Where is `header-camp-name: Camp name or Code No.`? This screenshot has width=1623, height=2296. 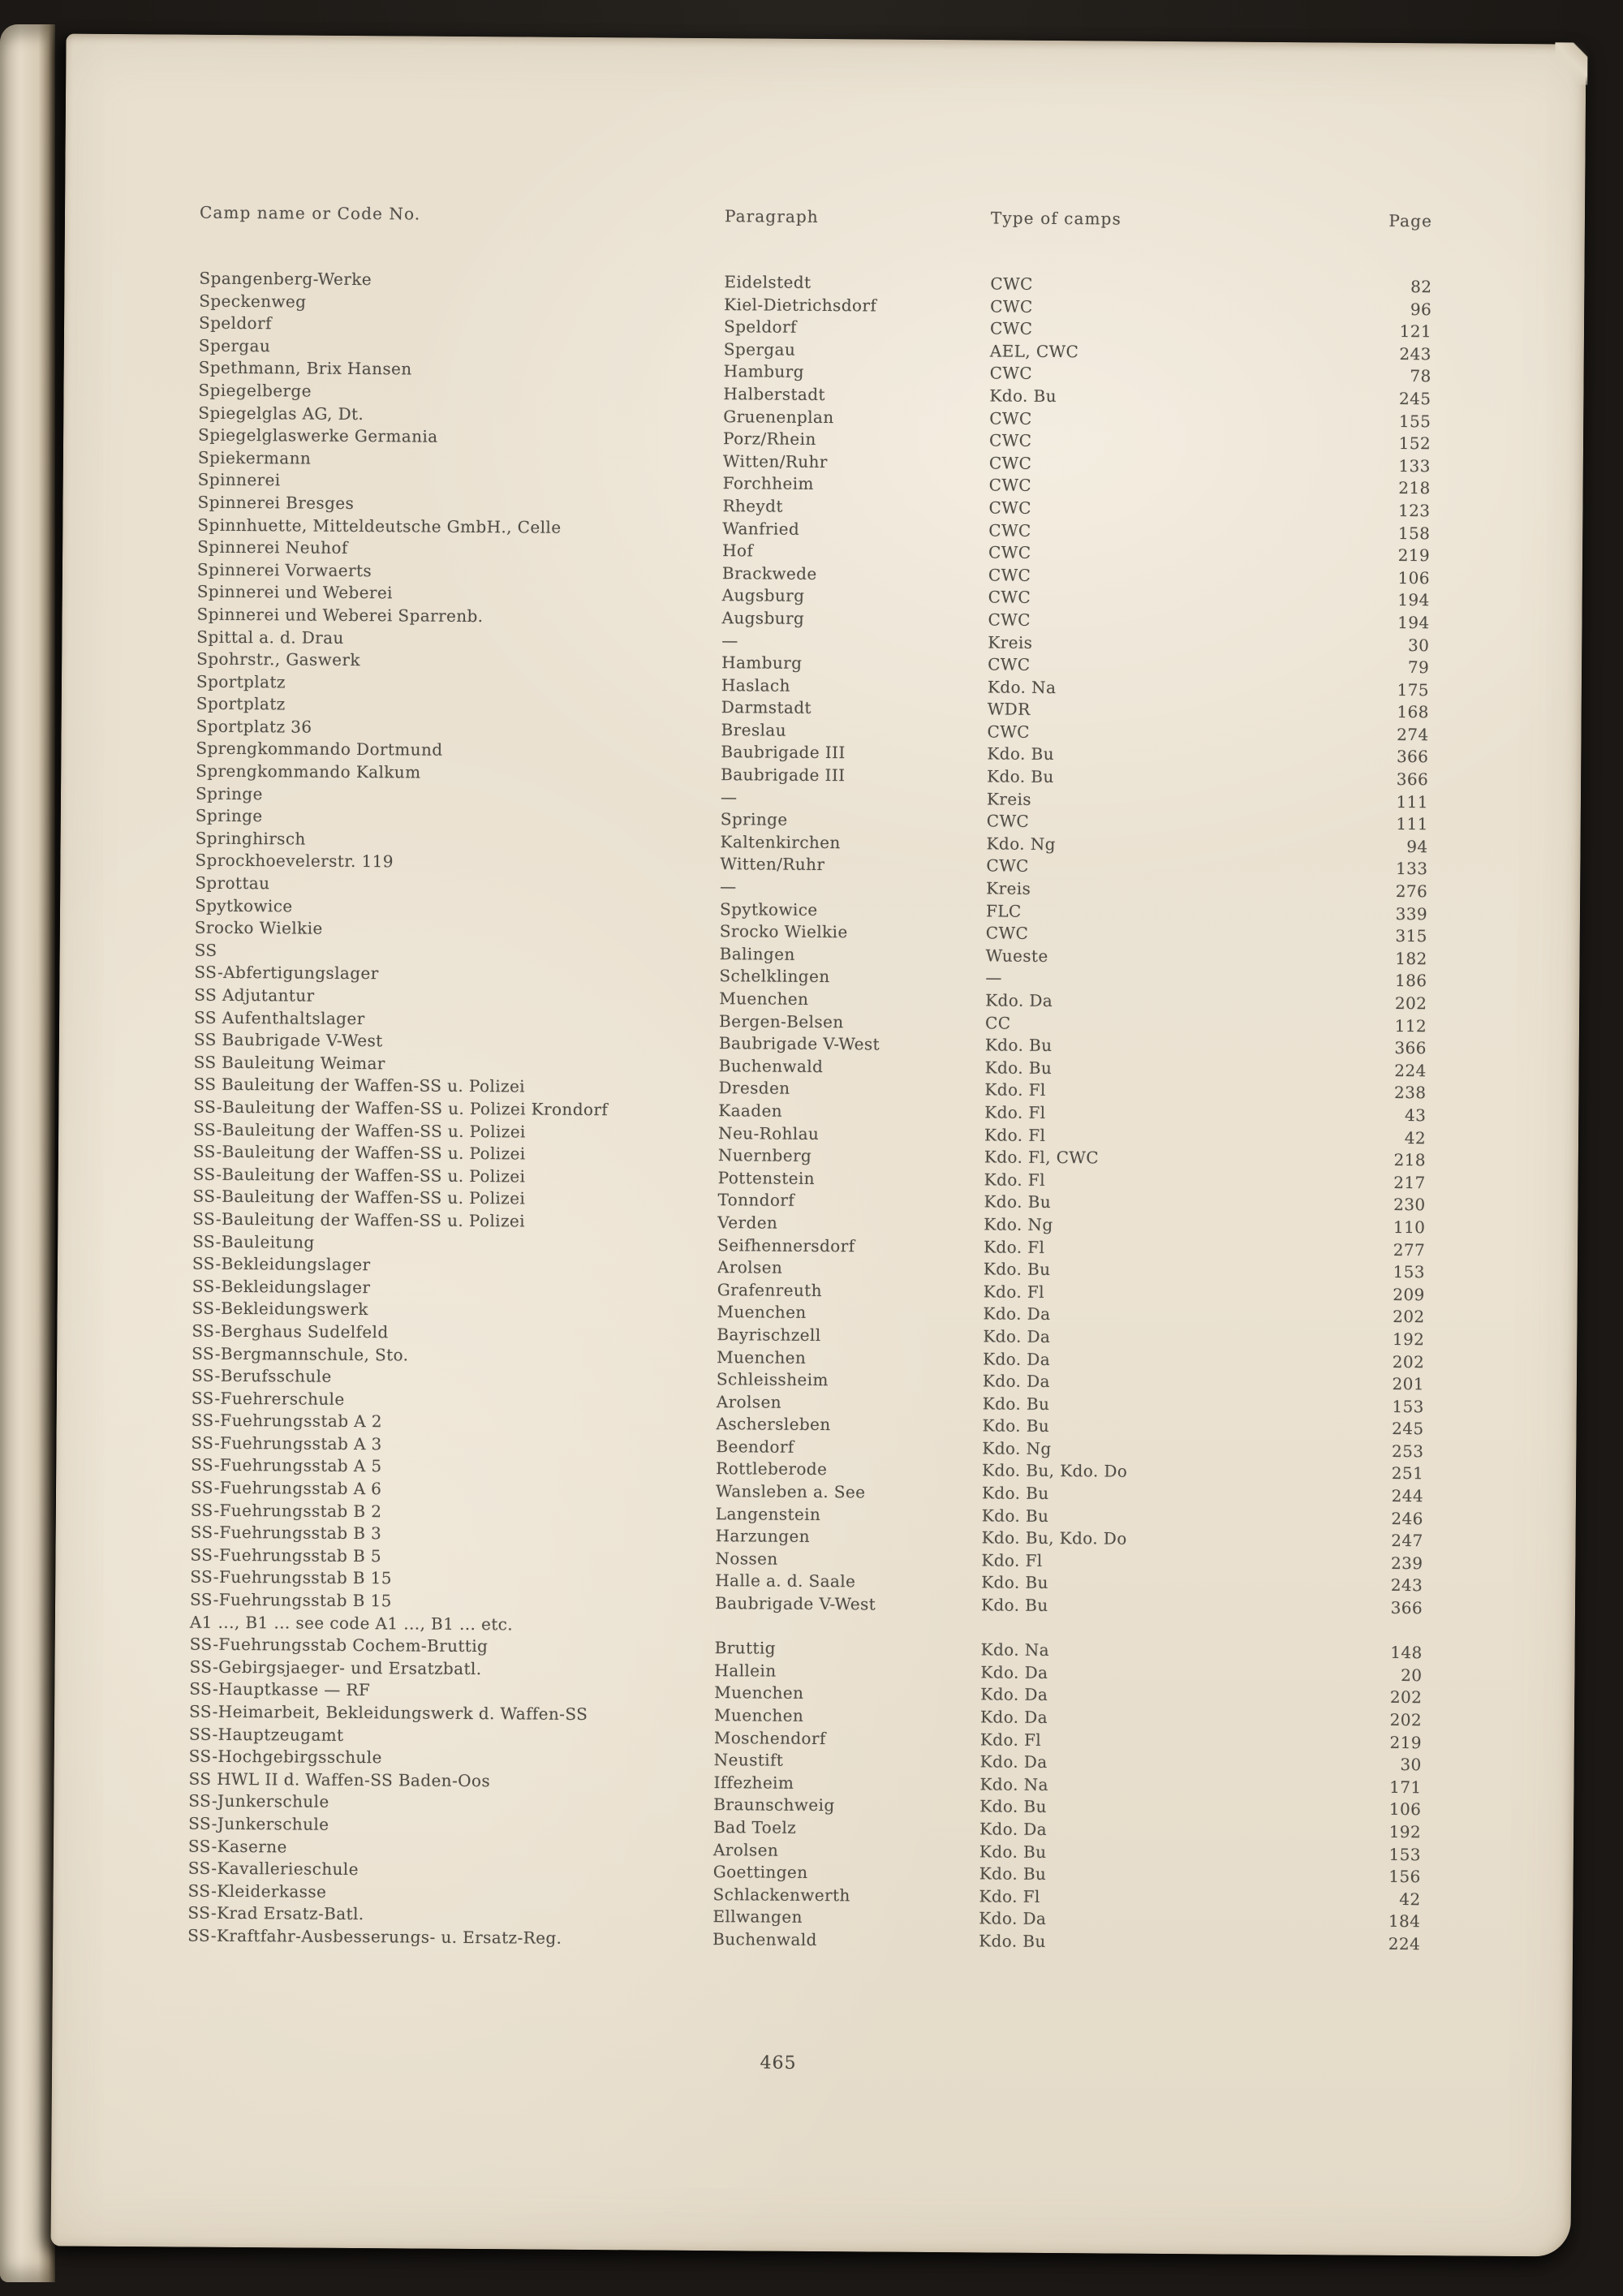
header-camp-name: Camp name or Code No. is located at coordinates (310, 213).